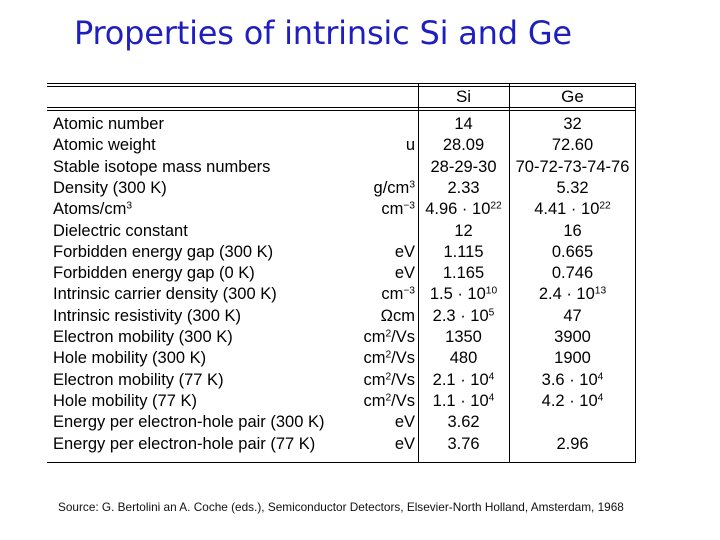  I want to click on row-label: Hole mobility (77 K), so click(125, 401).